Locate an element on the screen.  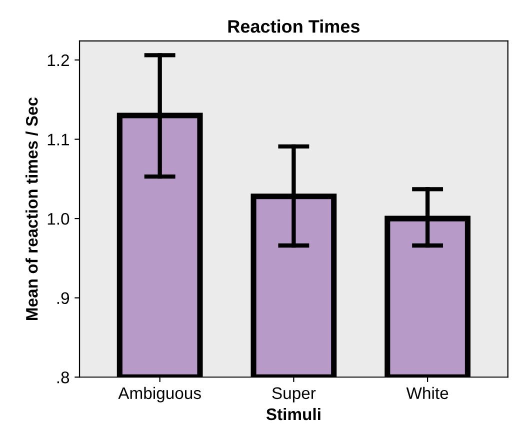
x-tick-label: Super is located at coordinates (294, 394).